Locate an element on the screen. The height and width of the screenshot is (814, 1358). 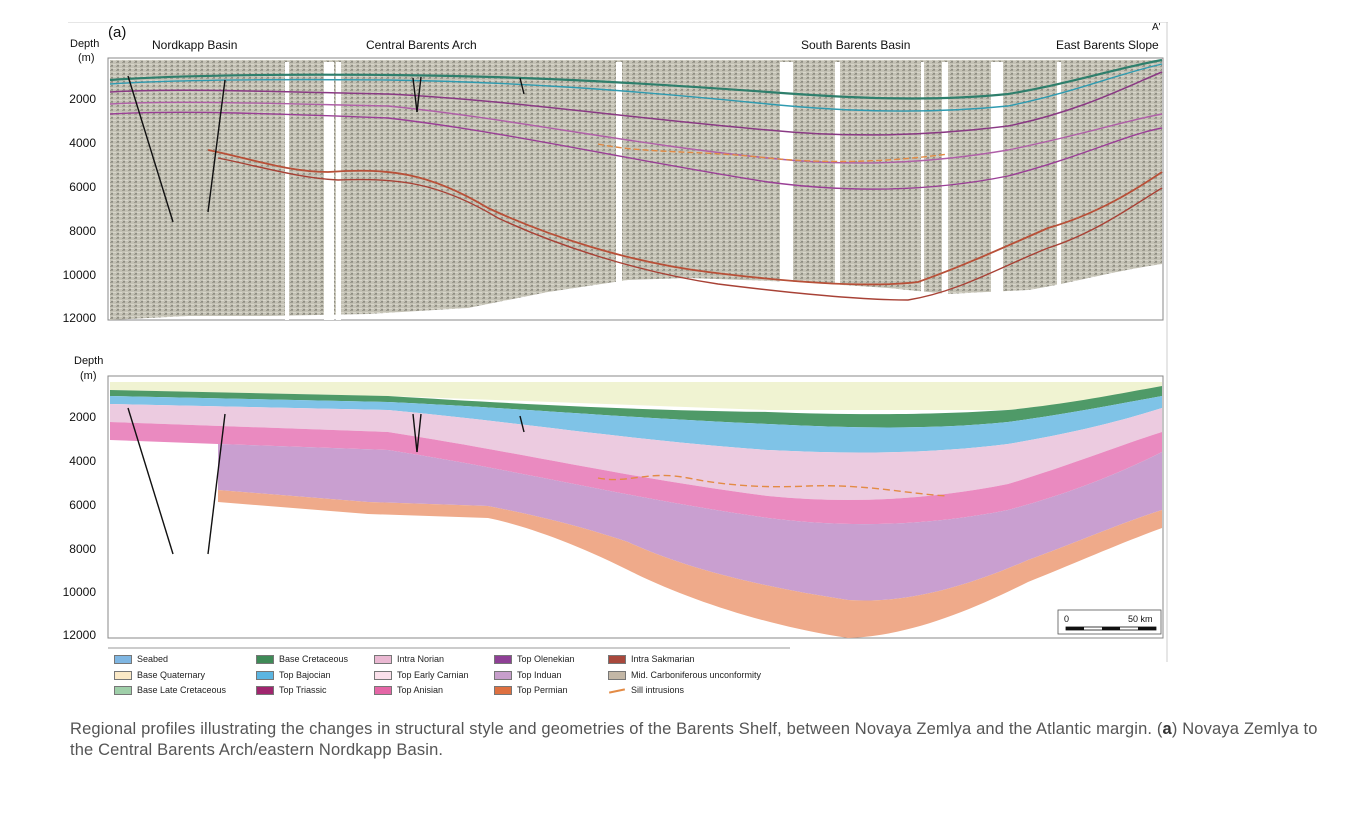
legend-label: Intra Norian is located at coordinates (421, 659).